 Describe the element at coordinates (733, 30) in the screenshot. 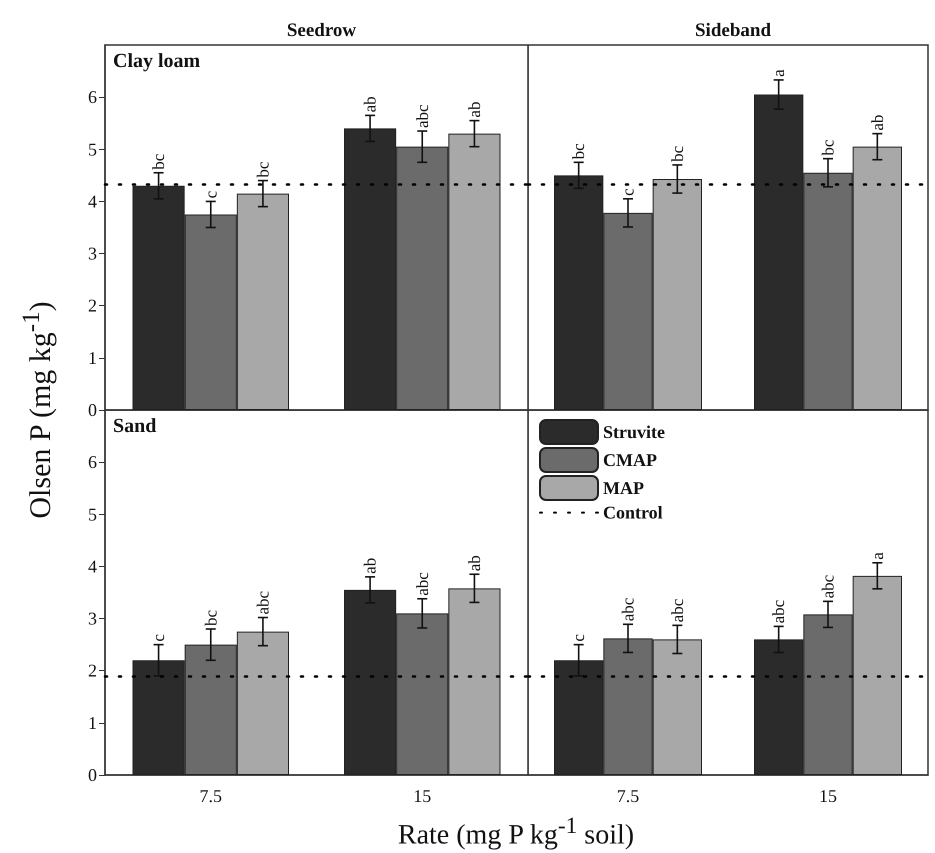

I see `chart-title: Sideband` at that location.